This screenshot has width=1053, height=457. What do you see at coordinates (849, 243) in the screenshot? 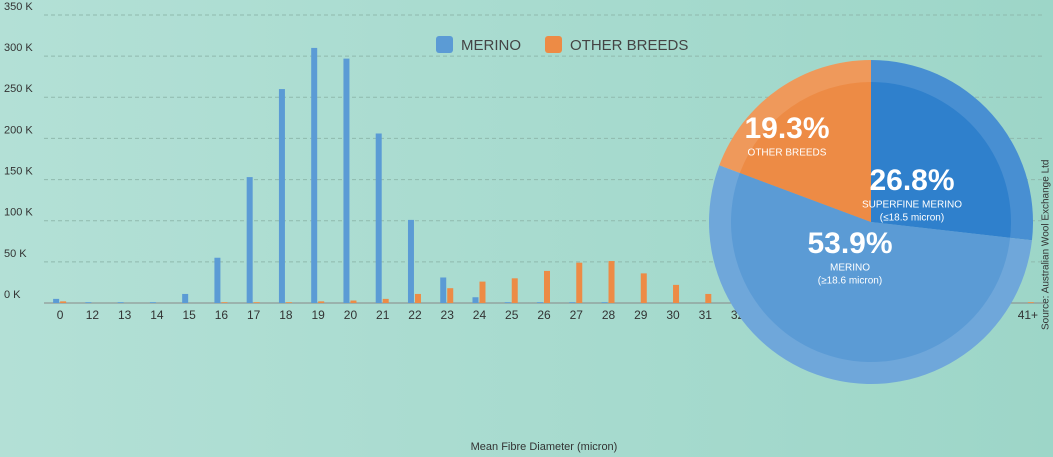
I see `pie-value-label: 53.9%` at bounding box center [849, 243].